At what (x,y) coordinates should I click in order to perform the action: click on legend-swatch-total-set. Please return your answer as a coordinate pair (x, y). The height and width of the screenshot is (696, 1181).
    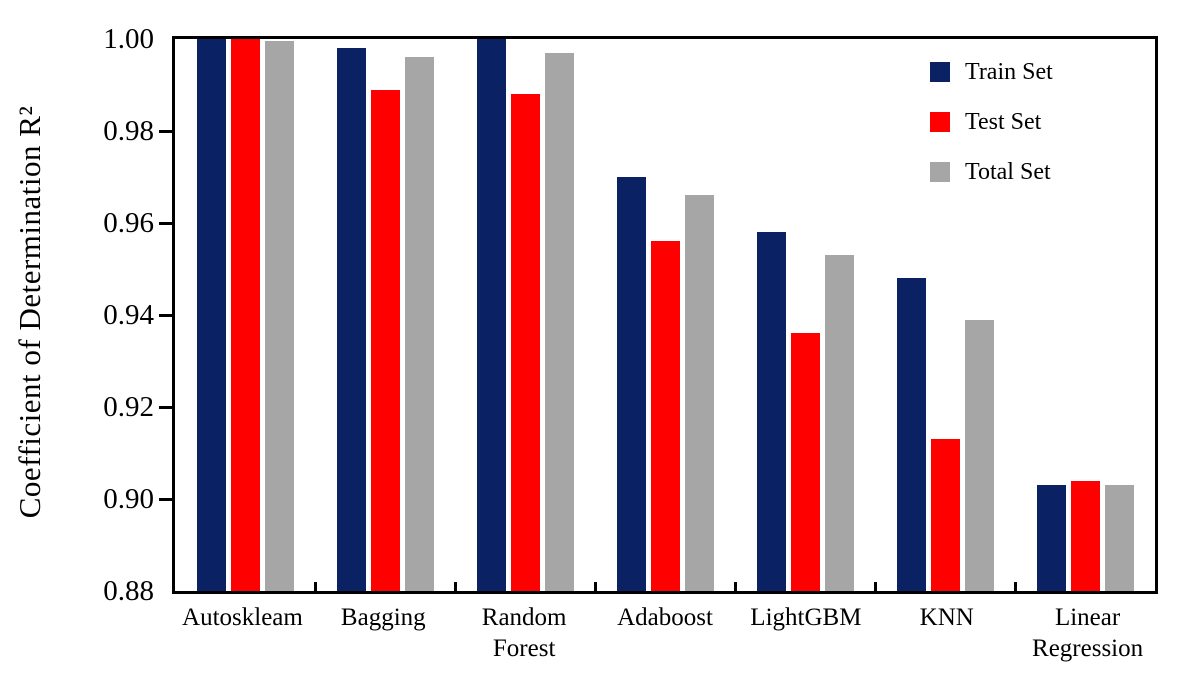
    Looking at the image, I should click on (940, 172).